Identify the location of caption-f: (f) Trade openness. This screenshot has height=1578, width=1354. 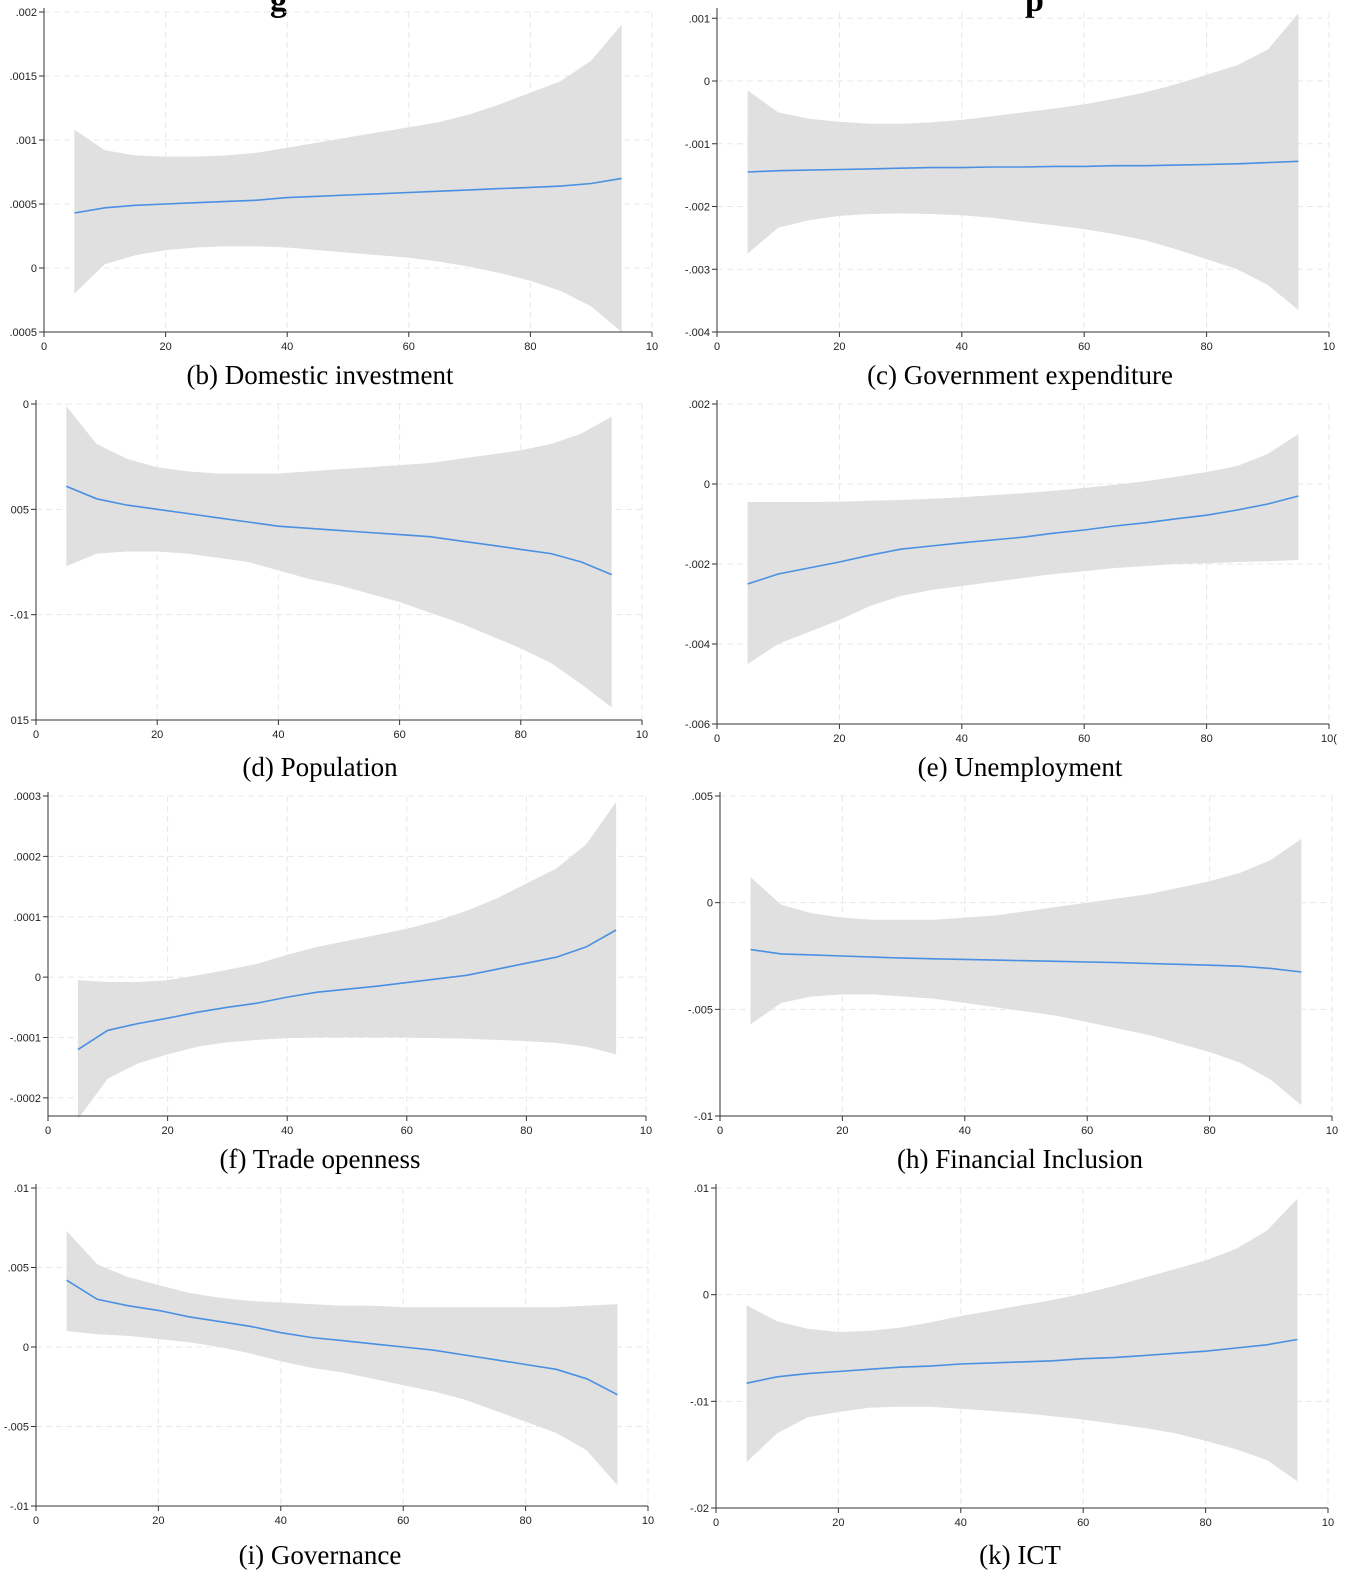
(320, 1159).